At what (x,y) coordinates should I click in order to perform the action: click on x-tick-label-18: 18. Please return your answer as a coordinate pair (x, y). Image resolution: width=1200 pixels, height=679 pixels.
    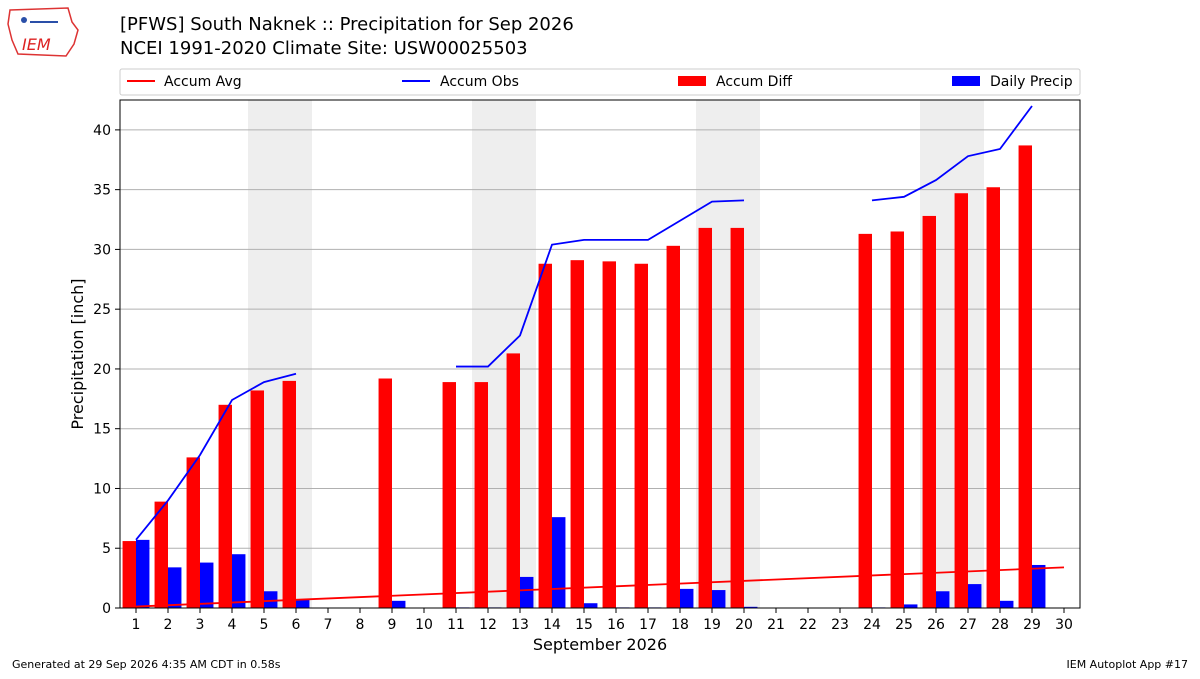
    Looking at the image, I should click on (680, 625).